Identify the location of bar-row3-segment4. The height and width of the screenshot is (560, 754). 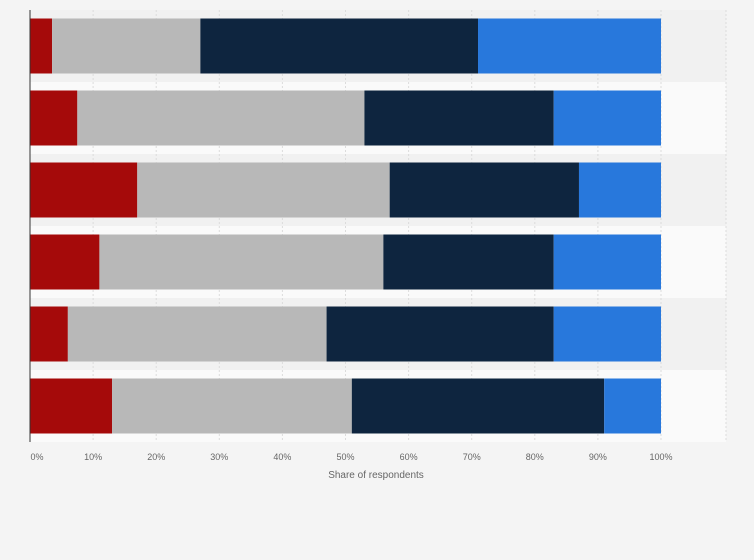
(619, 190).